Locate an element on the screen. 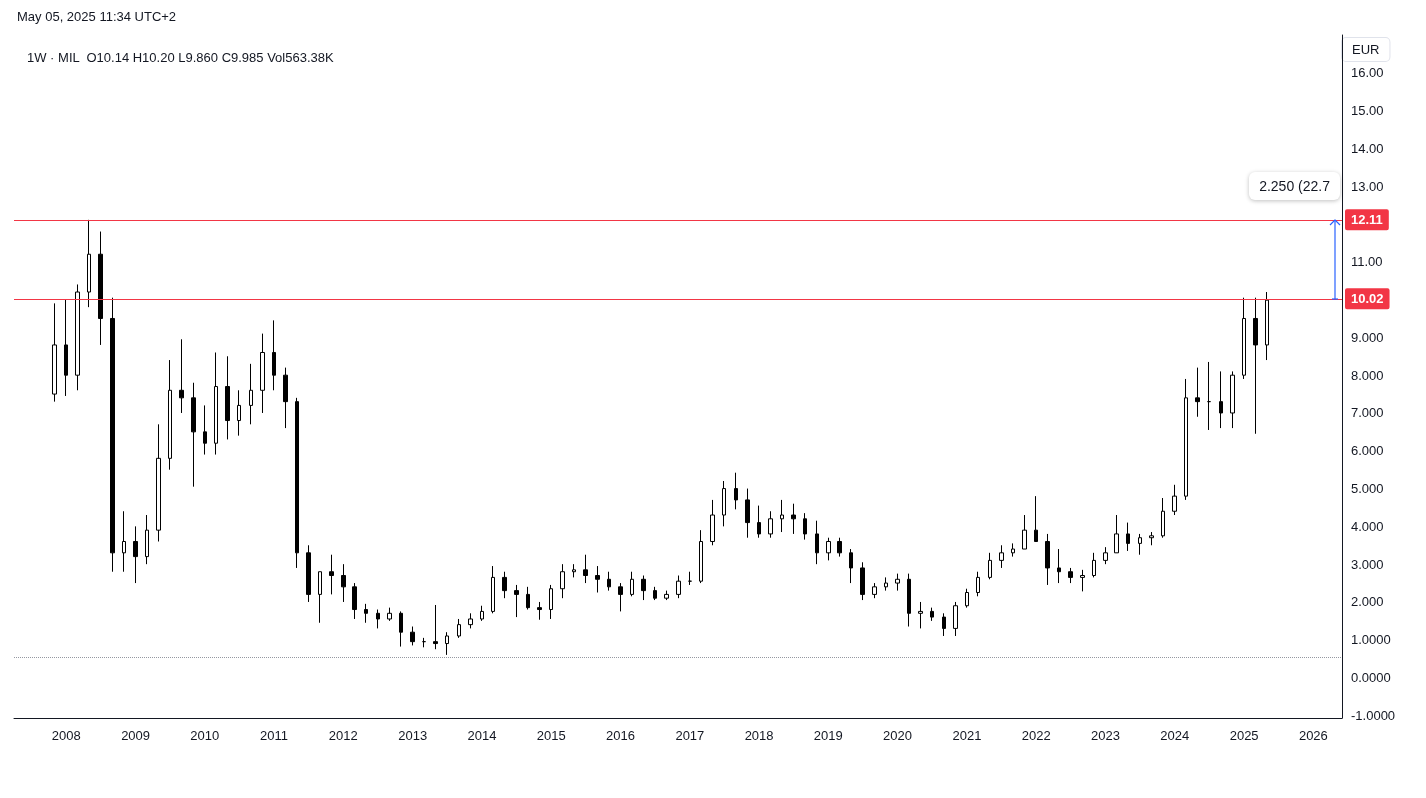 The width and height of the screenshot is (1426, 798). x-tick-label: 2021 is located at coordinates (967, 735).